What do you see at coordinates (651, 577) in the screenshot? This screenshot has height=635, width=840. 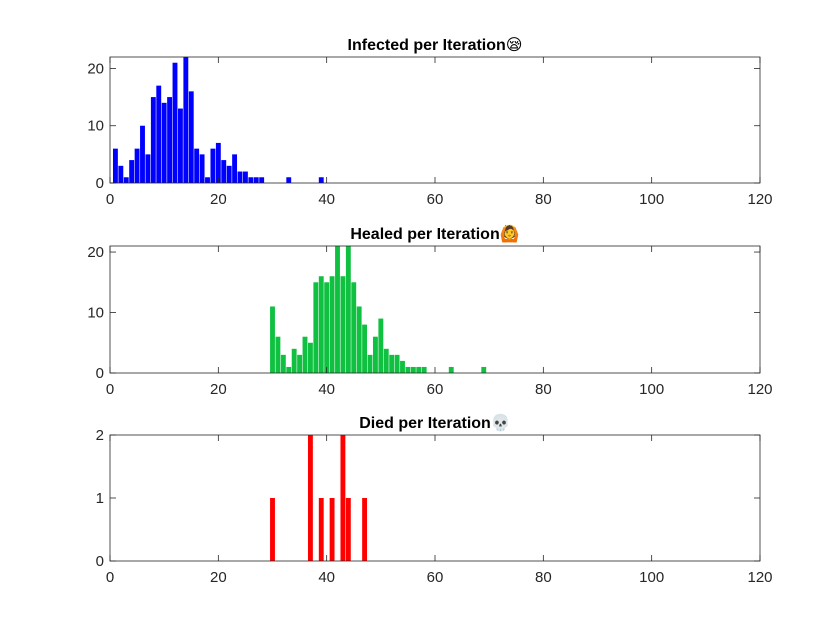 I see `died-xtick-label: 100` at bounding box center [651, 577].